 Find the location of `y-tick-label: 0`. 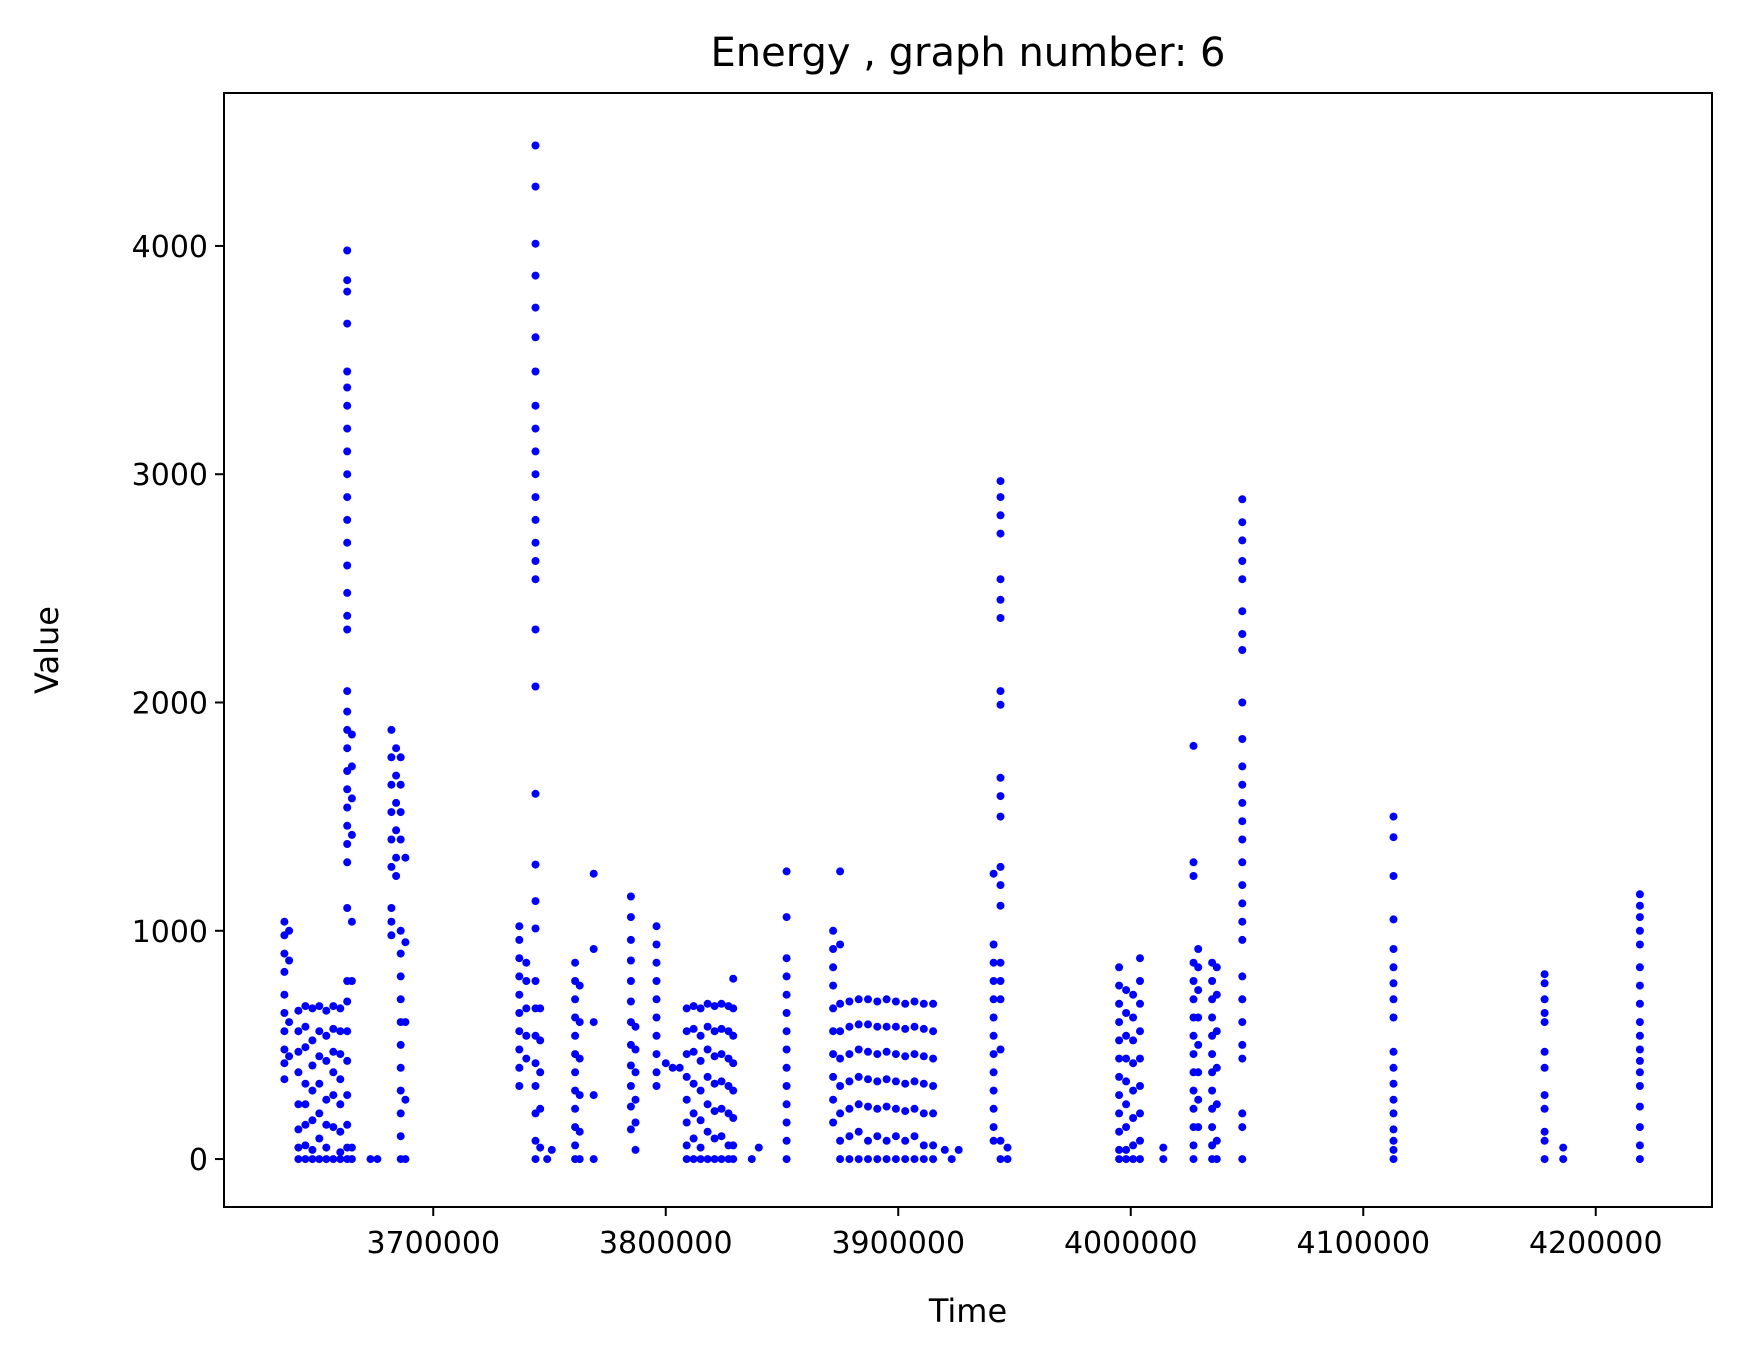

y-tick-label: 0 is located at coordinates (198, 1160).